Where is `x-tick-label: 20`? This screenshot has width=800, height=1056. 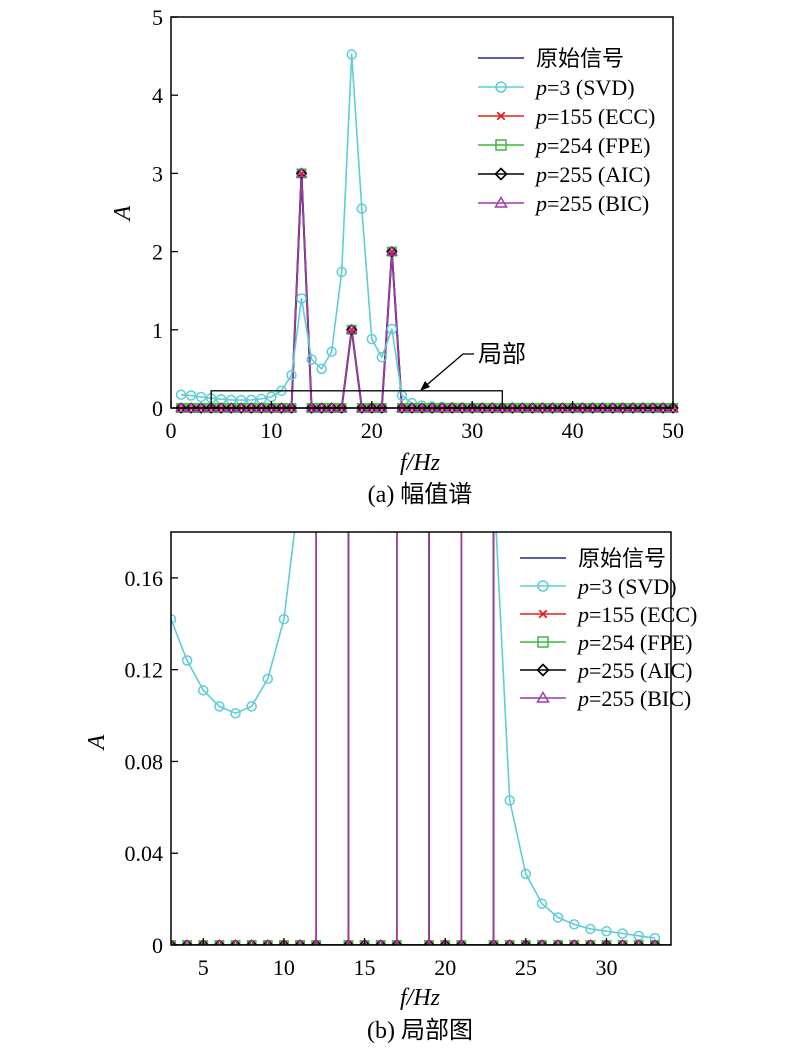 x-tick-label: 20 is located at coordinates (445, 967).